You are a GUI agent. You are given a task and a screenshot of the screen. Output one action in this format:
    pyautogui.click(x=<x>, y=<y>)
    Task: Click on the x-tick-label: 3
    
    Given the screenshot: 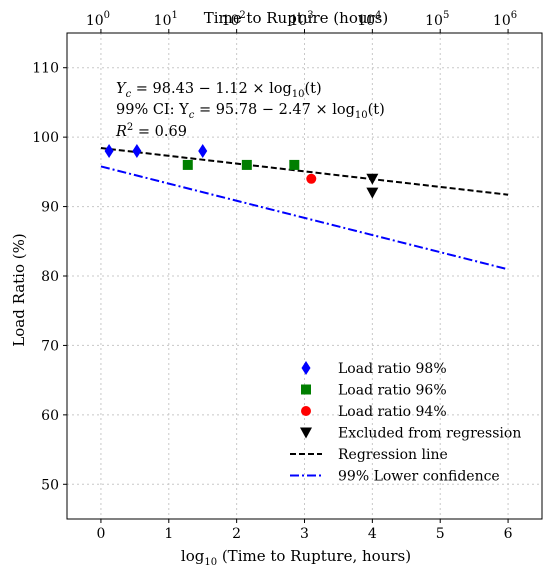 What is the action you would take?
    pyautogui.click(x=304, y=534)
    